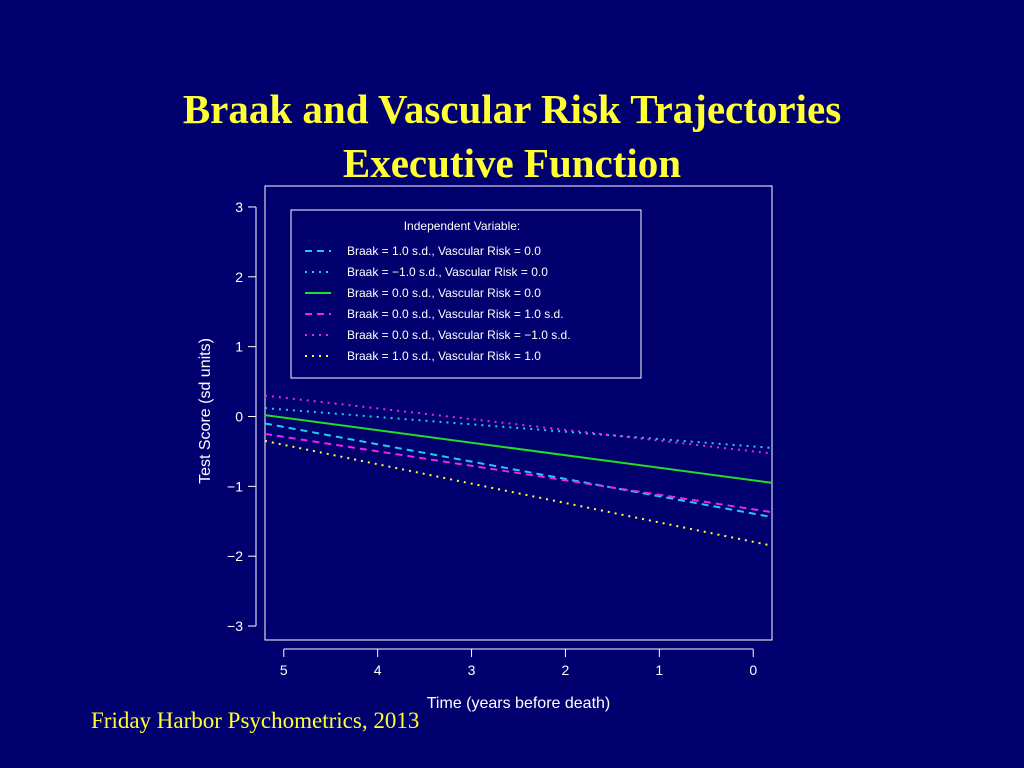 The image size is (1024, 768). I want to click on y-tick-label: 0, so click(239, 416).